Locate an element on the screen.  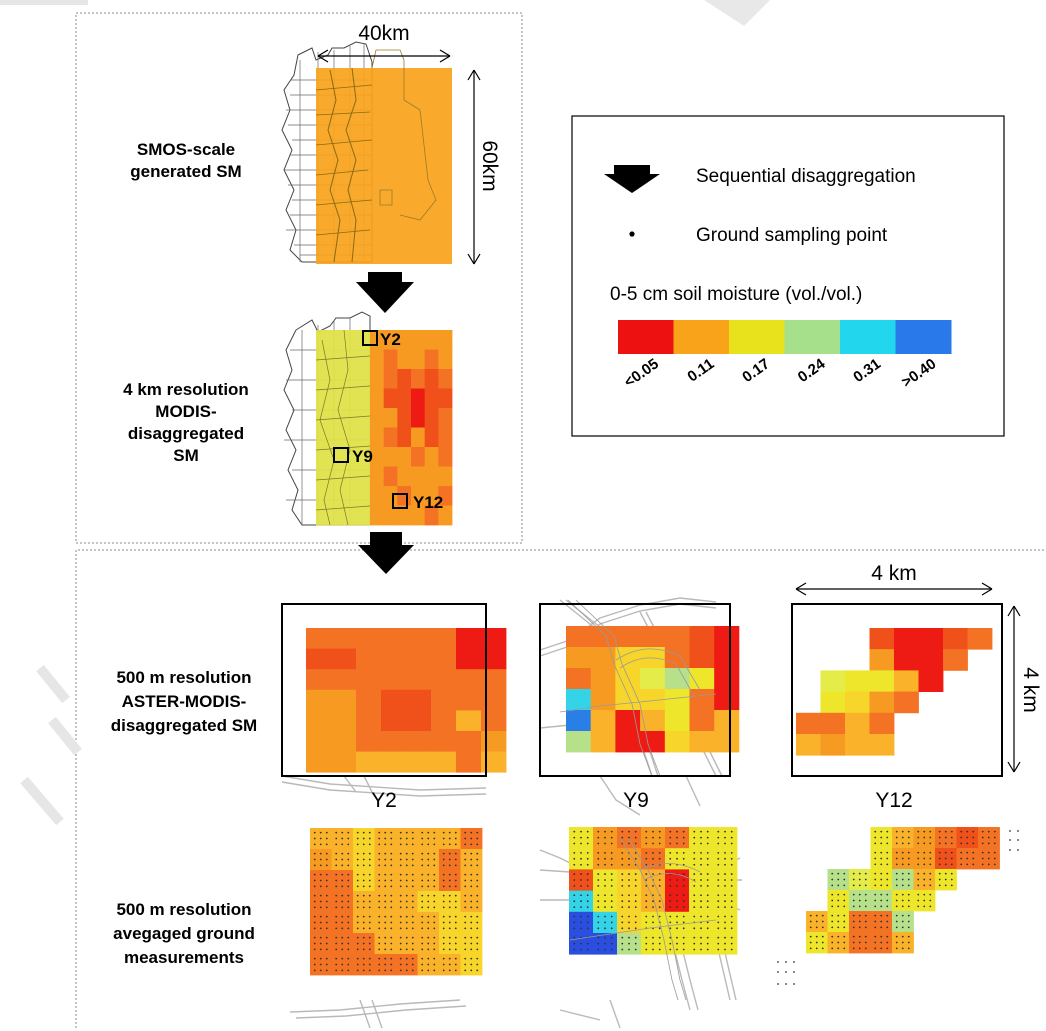
ground-label-line2: avegaged ground is located at coordinates (184, 933).